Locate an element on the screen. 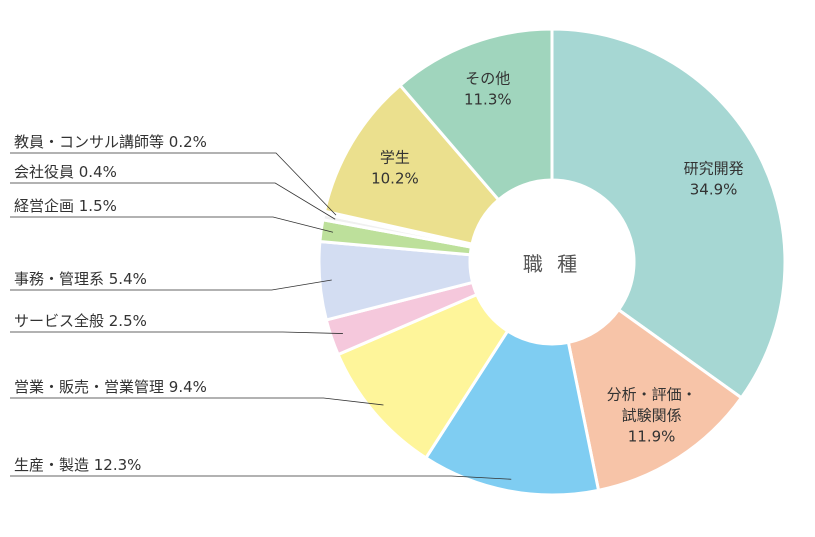 The width and height of the screenshot is (815, 537). slice-label-1-line-0: 分析・評価・ is located at coordinates (652, 395).